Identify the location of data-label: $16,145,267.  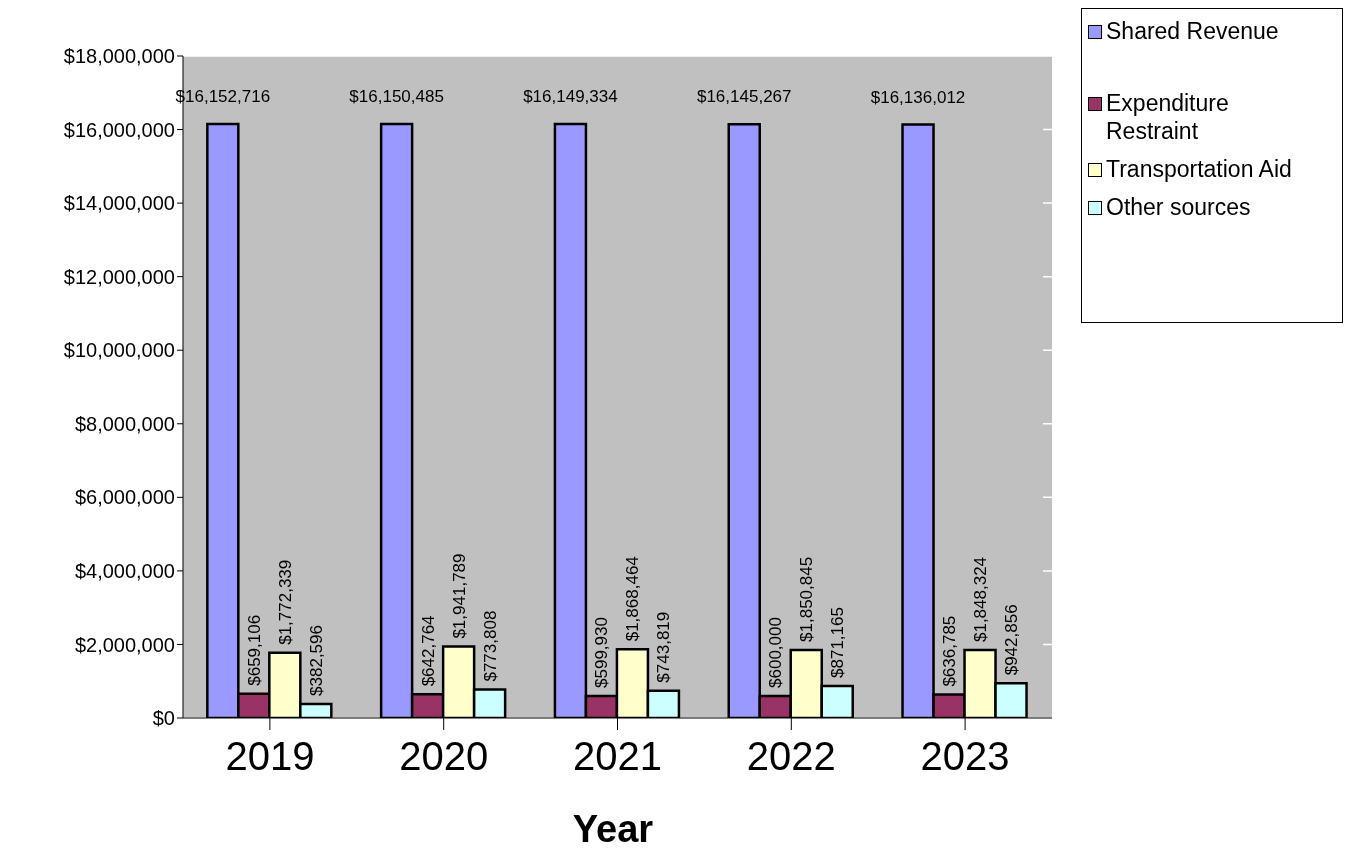
(744, 97).